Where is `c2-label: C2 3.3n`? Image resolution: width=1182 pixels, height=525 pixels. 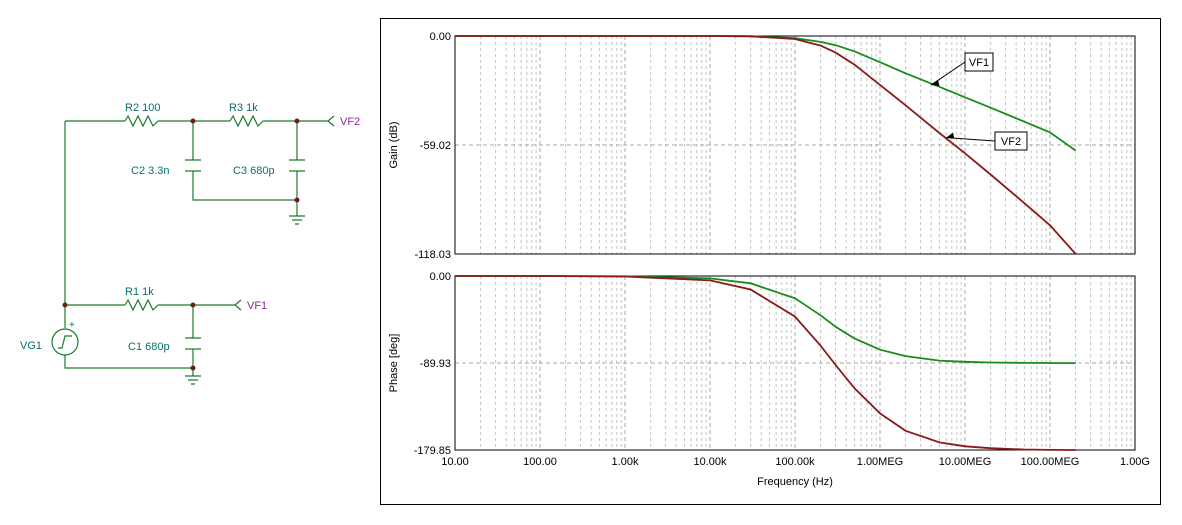 c2-label: C2 3.3n is located at coordinates (150, 171).